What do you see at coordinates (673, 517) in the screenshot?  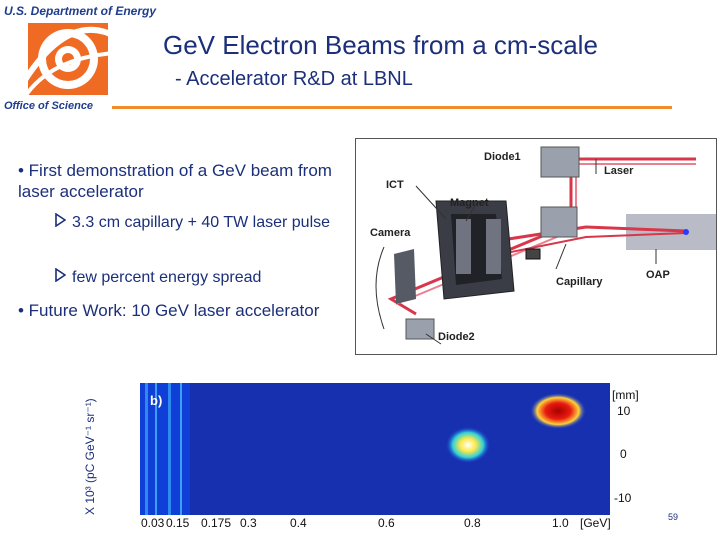 I see `page-number: 59` at bounding box center [673, 517].